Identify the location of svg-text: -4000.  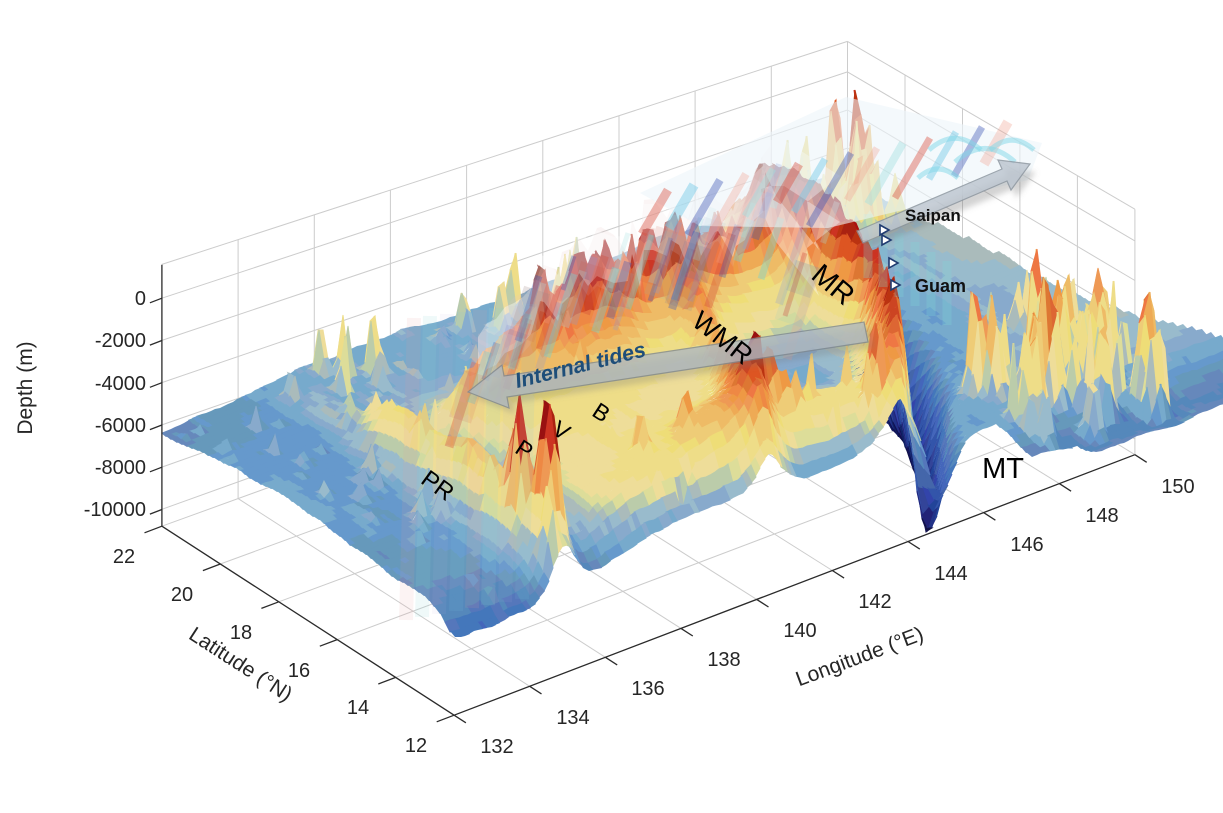
(120, 384).